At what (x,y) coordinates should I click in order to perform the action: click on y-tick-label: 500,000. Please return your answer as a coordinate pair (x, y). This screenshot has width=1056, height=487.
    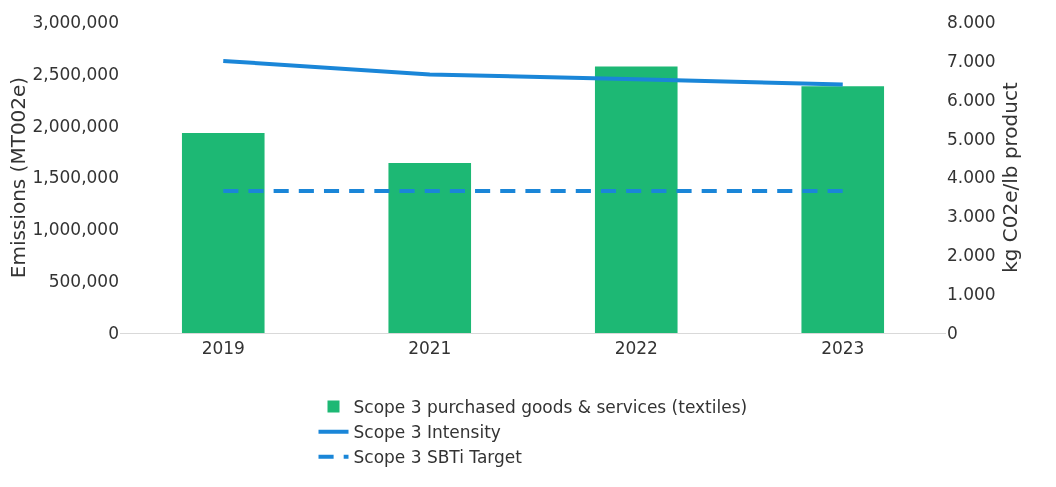
    Looking at the image, I should click on (83, 281).